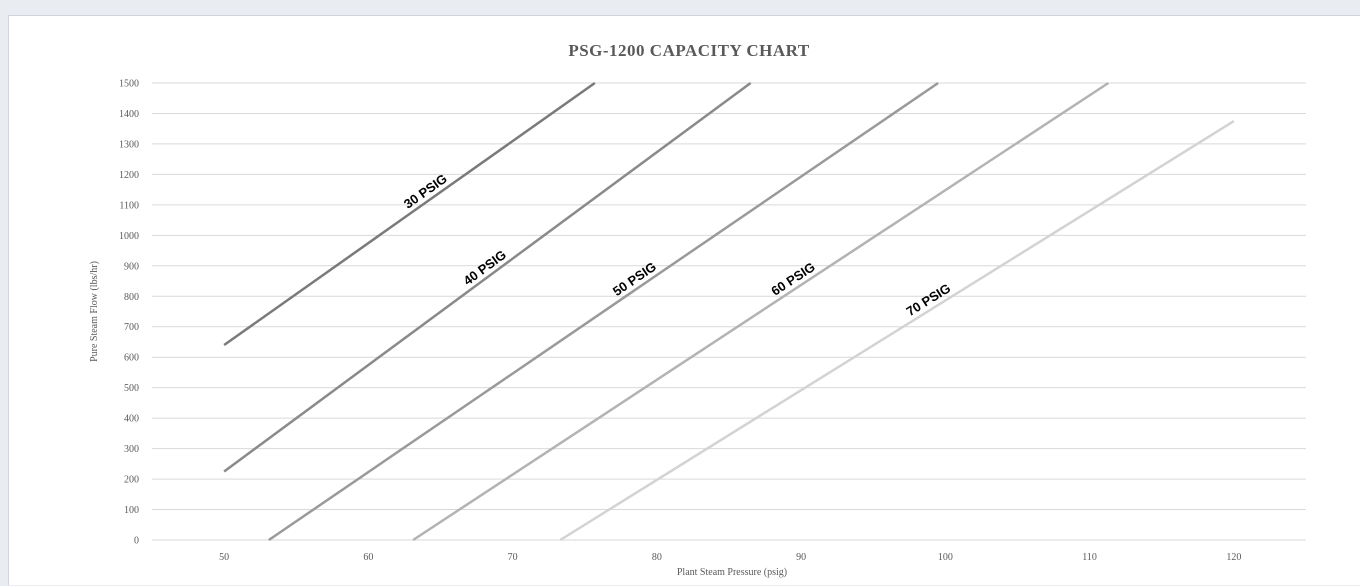 Image resolution: width=1360 pixels, height=586 pixels. Describe the element at coordinates (131, 388) in the screenshot. I see `y-tick-label: 500` at that location.